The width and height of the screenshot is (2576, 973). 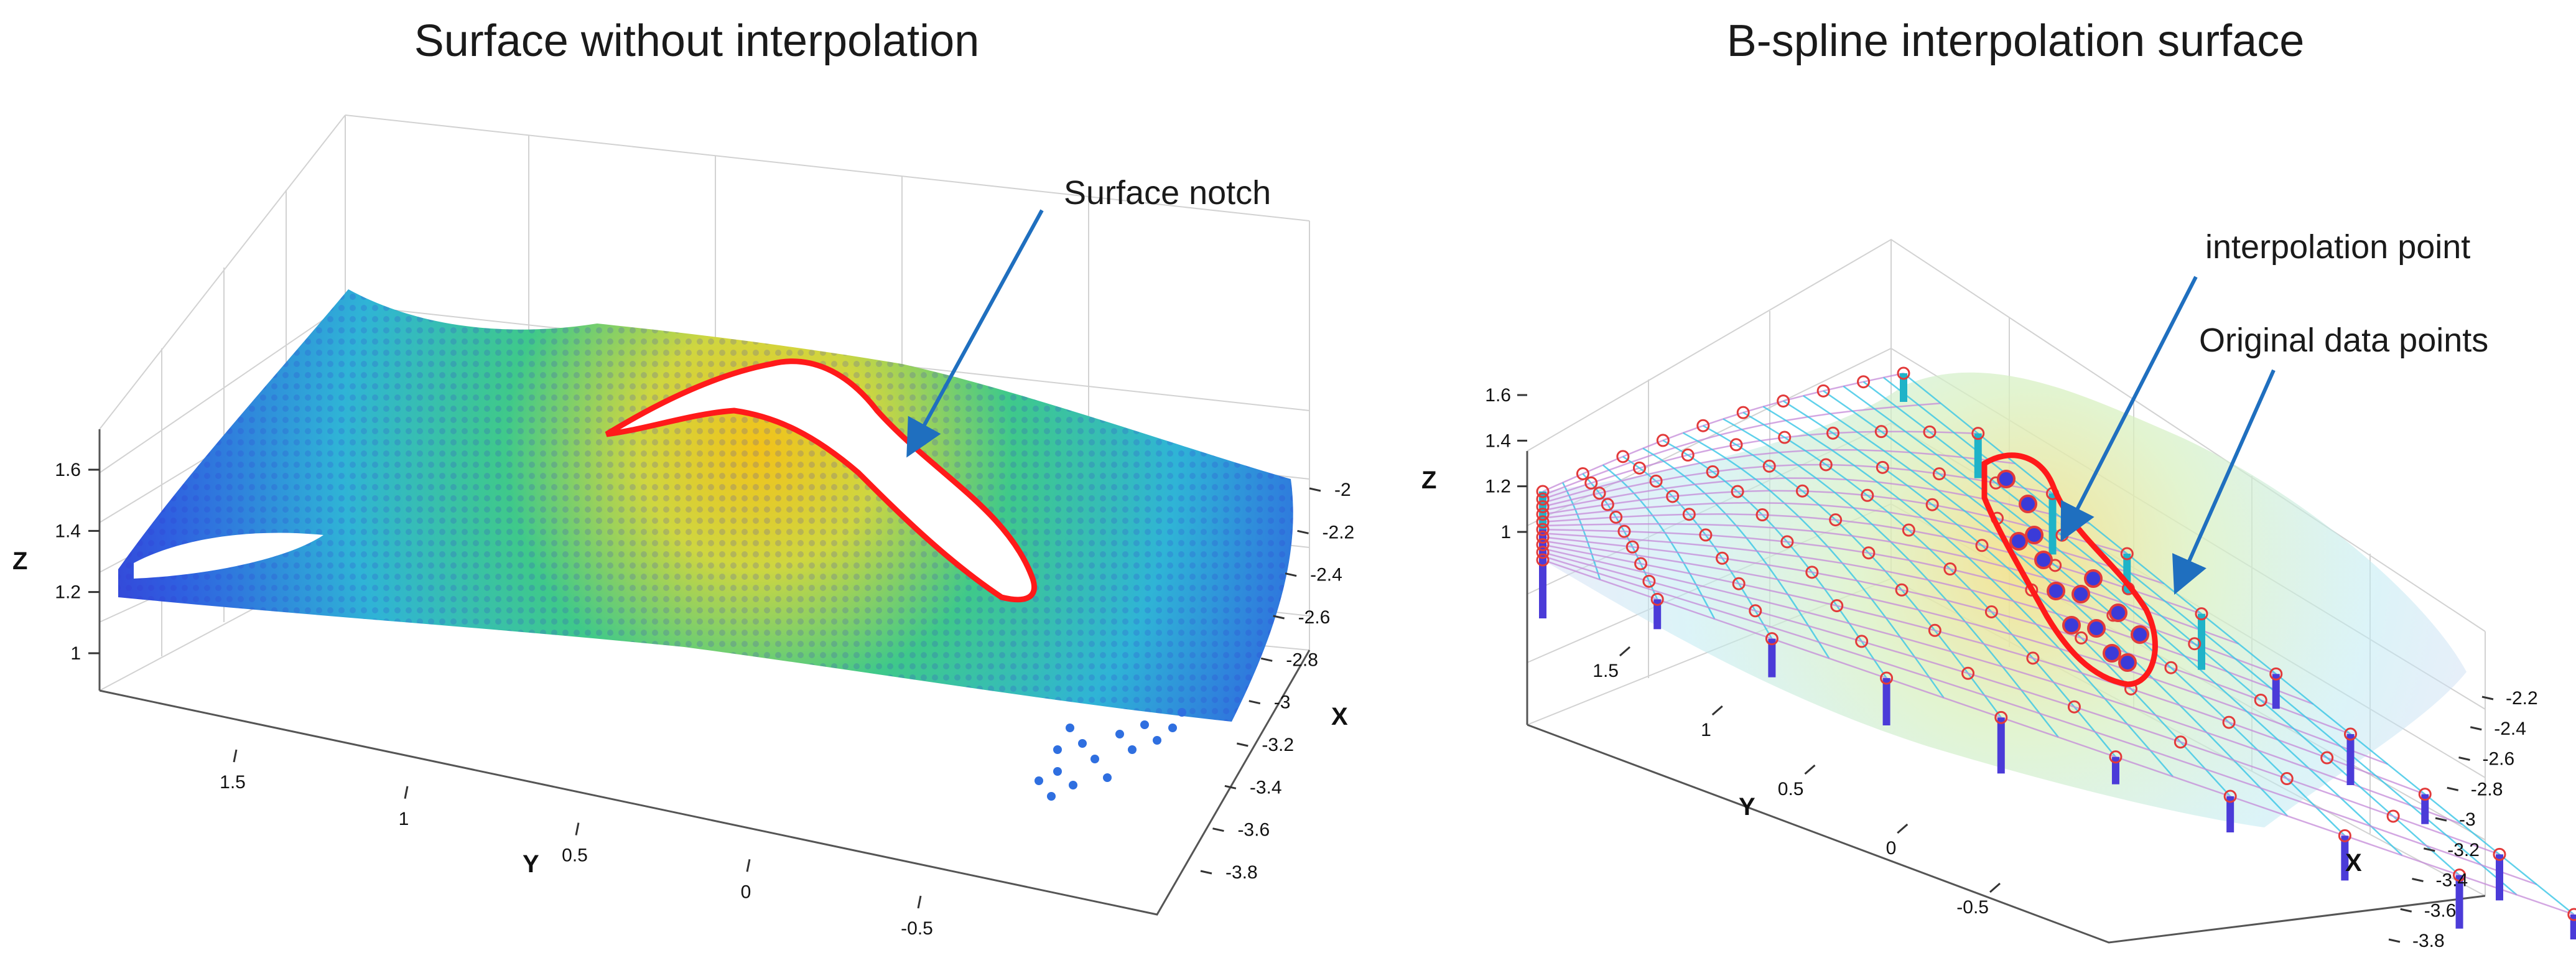 What do you see at coordinates (2522, 698) in the screenshot?
I see `right-x-tick-label-0: -2.2` at bounding box center [2522, 698].